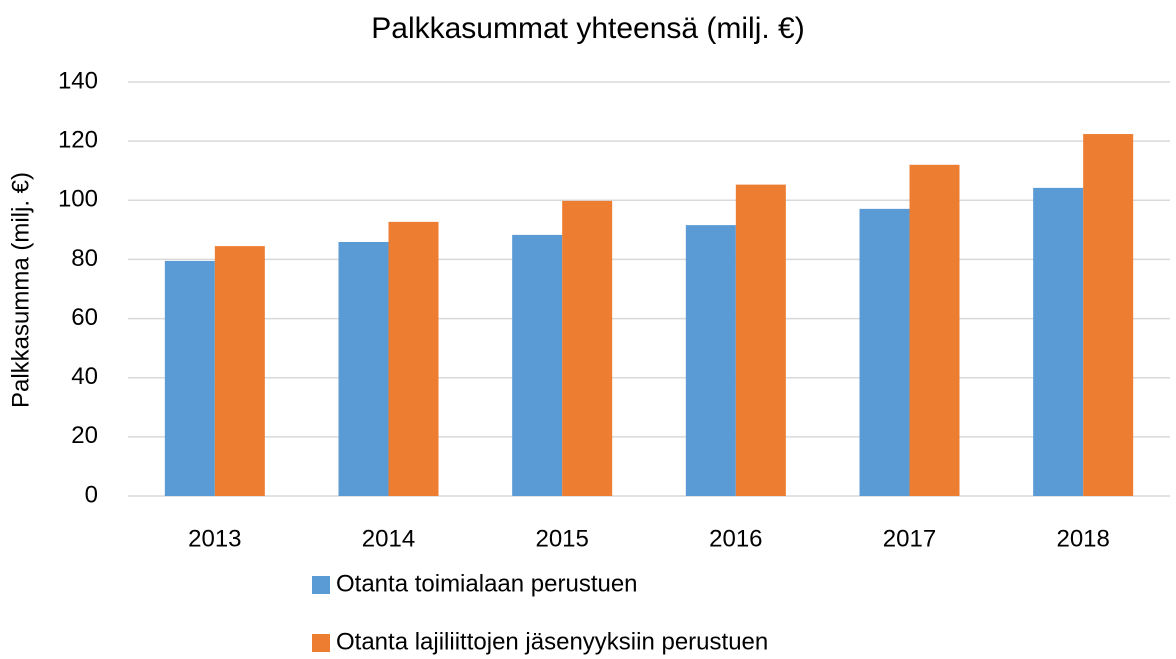 Image resolution: width=1176 pixels, height=659 pixels. I want to click on y-tick-label: 80, so click(84, 258).